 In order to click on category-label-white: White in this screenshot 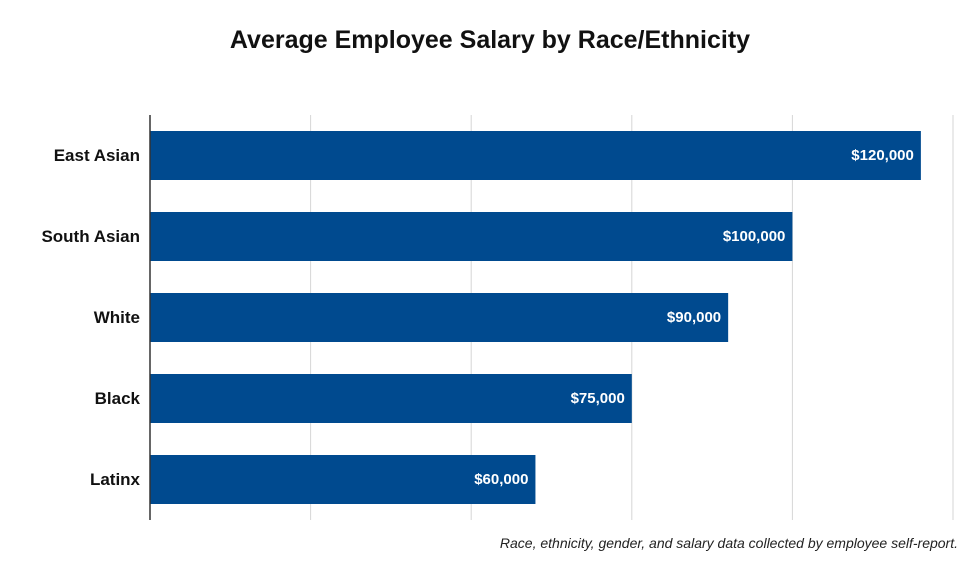, I will do `click(117, 317)`.